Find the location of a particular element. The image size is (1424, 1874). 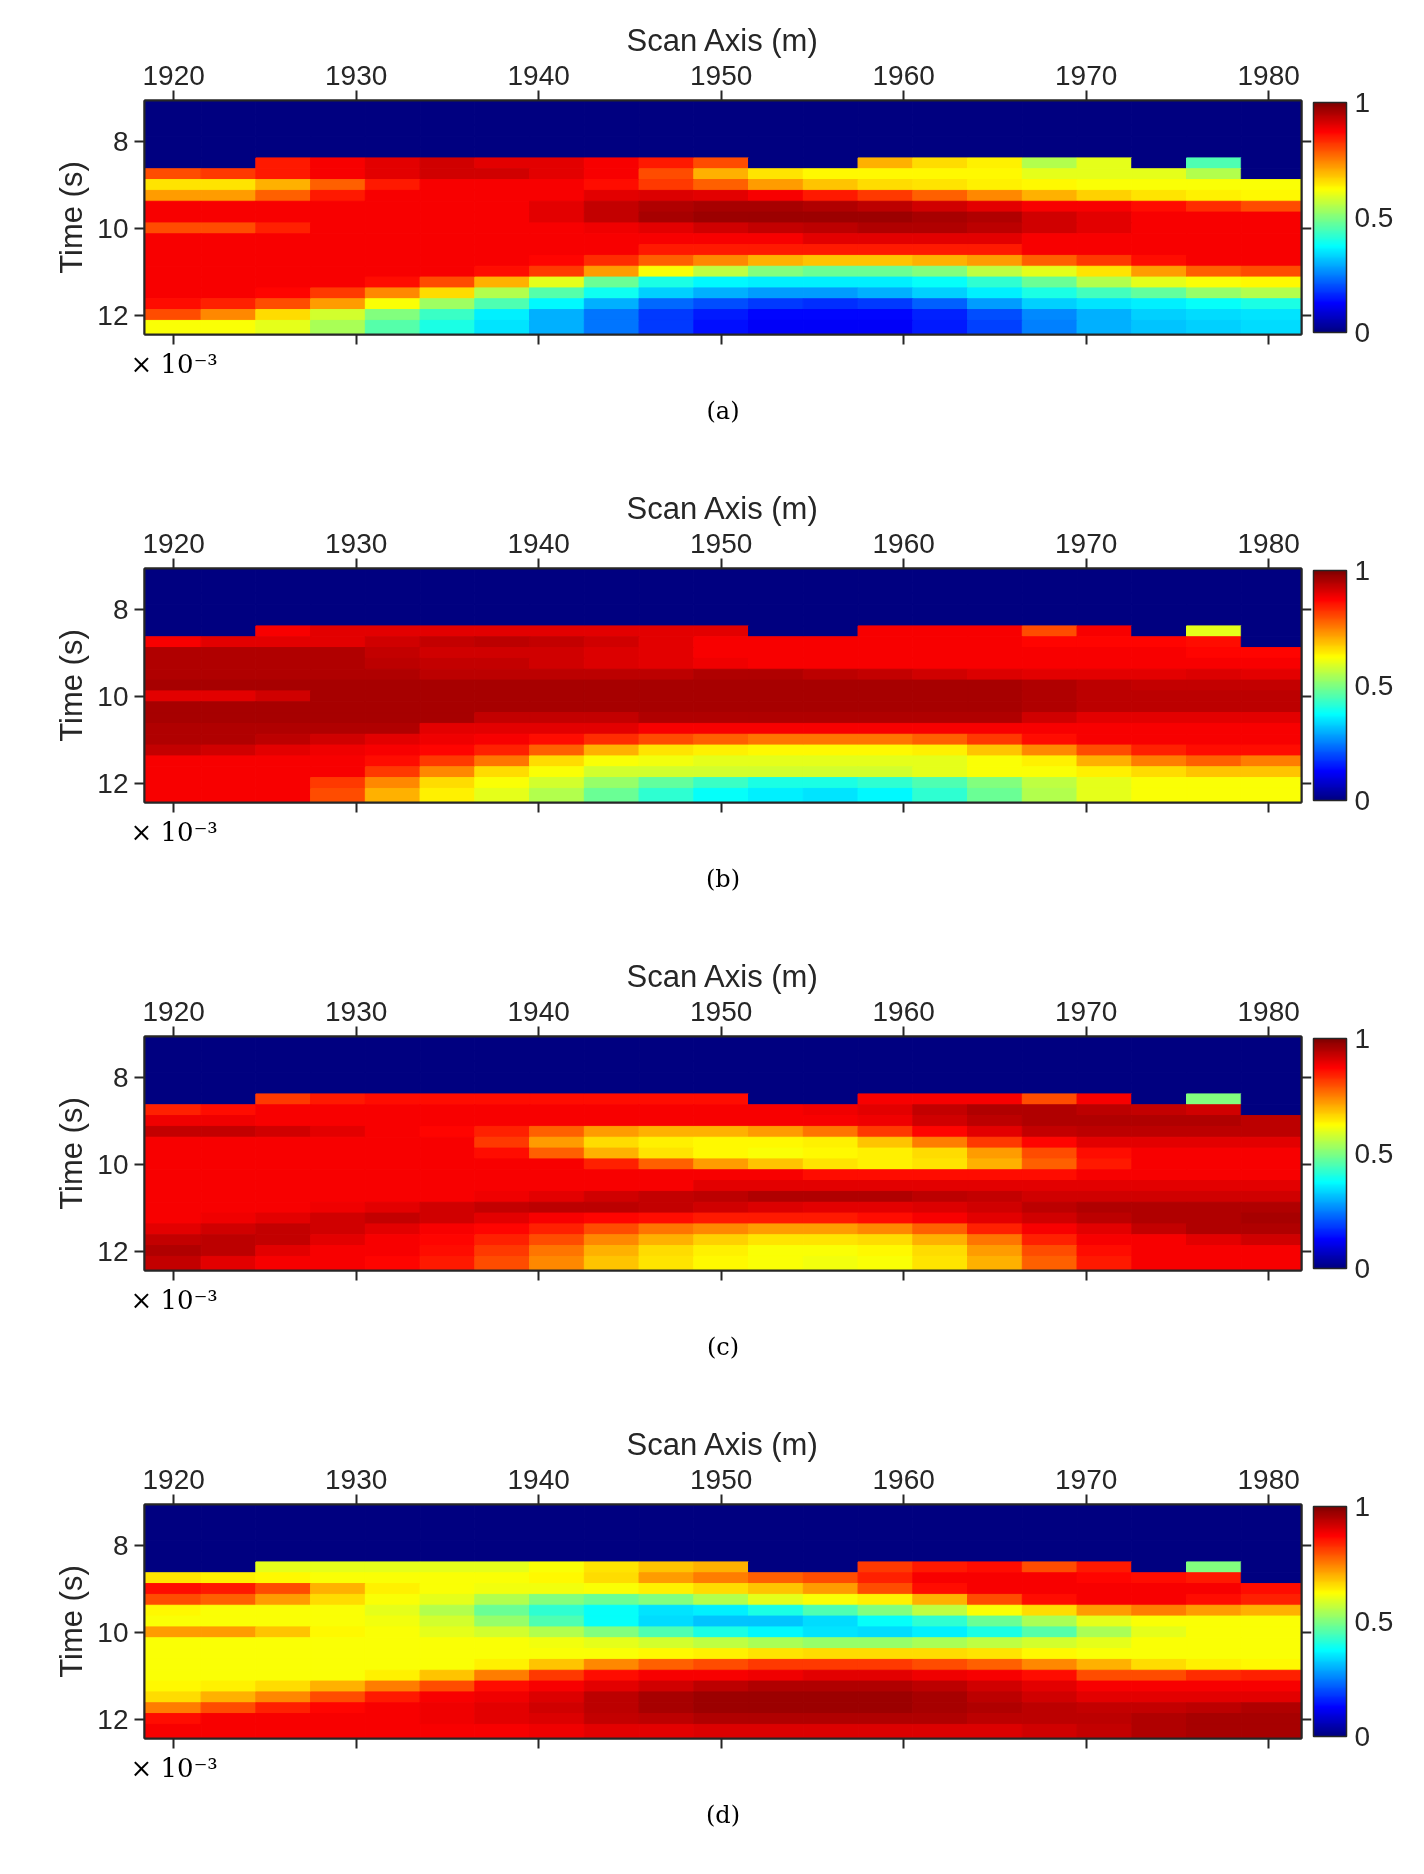

text: (a) is located at coordinates (723, 410).